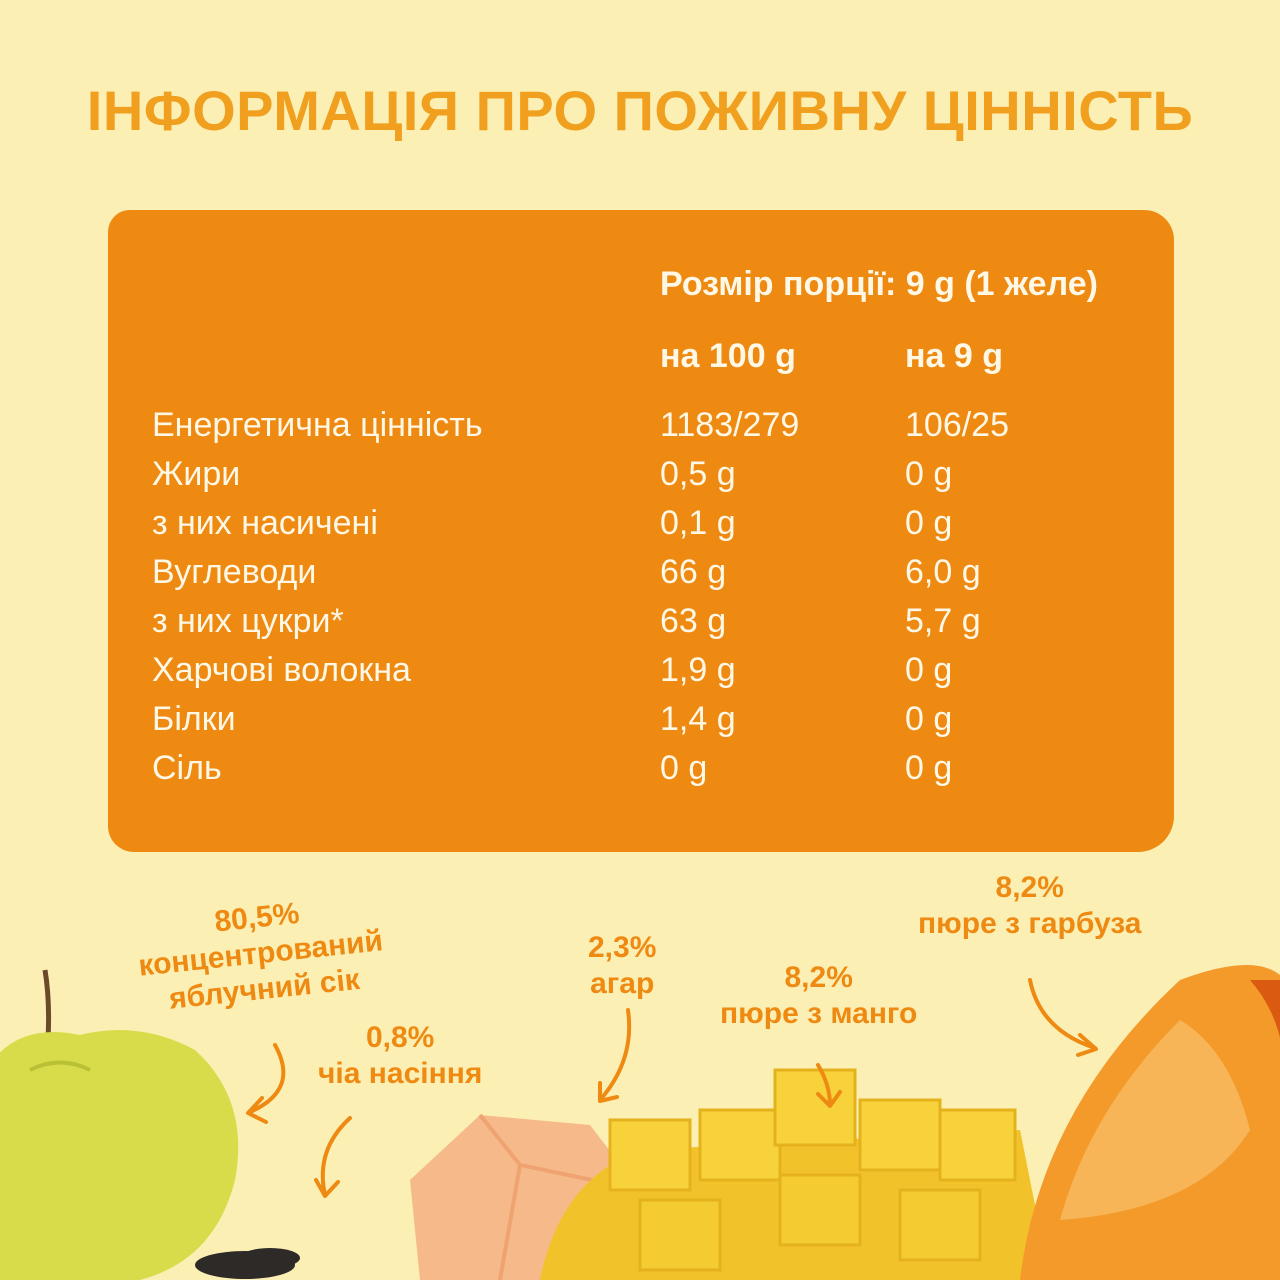 The height and width of the screenshot is (1280, 1280). Describe the element at coordinates (265, 523) in the screenshot. I see `nutrient-name: з них насичені` at that location.